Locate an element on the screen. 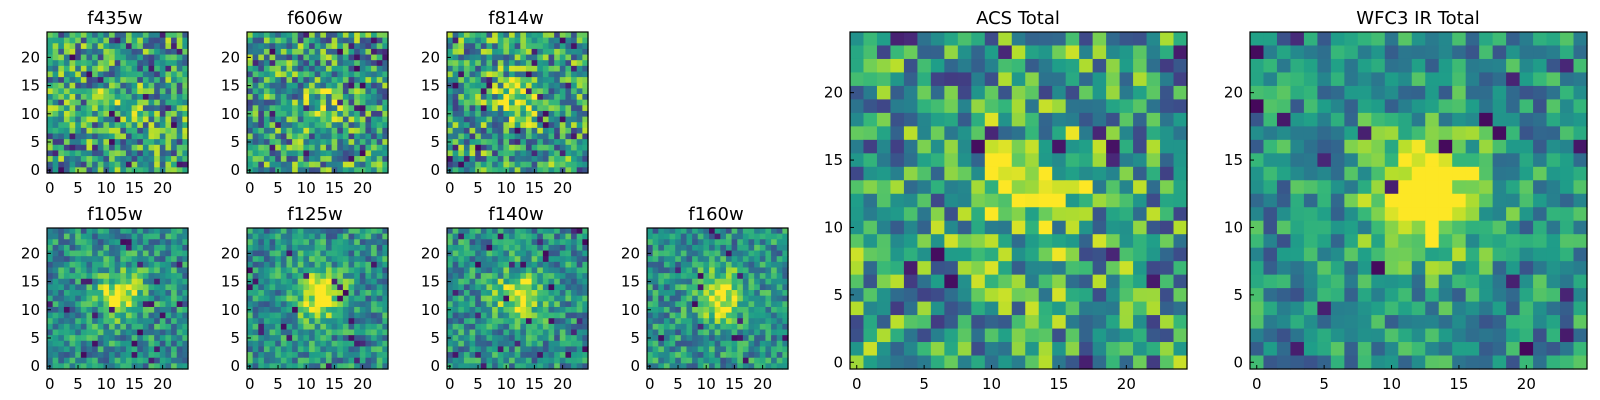 The height and width of the screenshot is (400, 1600). x-tick-label: 5 is located at coordinates (278, 188).